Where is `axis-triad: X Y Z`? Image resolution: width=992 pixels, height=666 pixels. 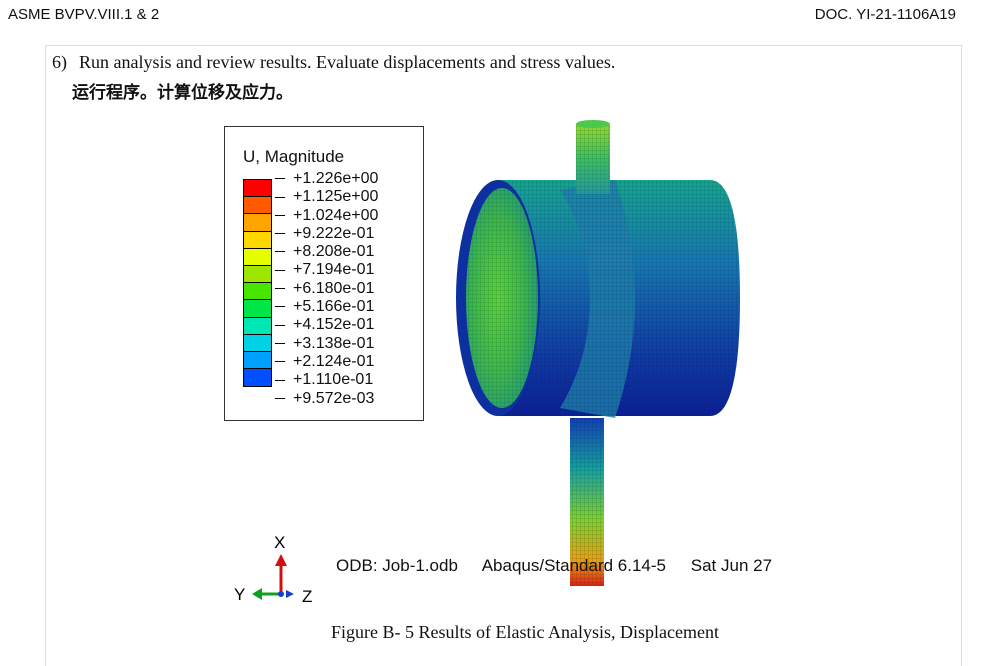
axis-triad: X Y Z is located at coordinates (273, 569).